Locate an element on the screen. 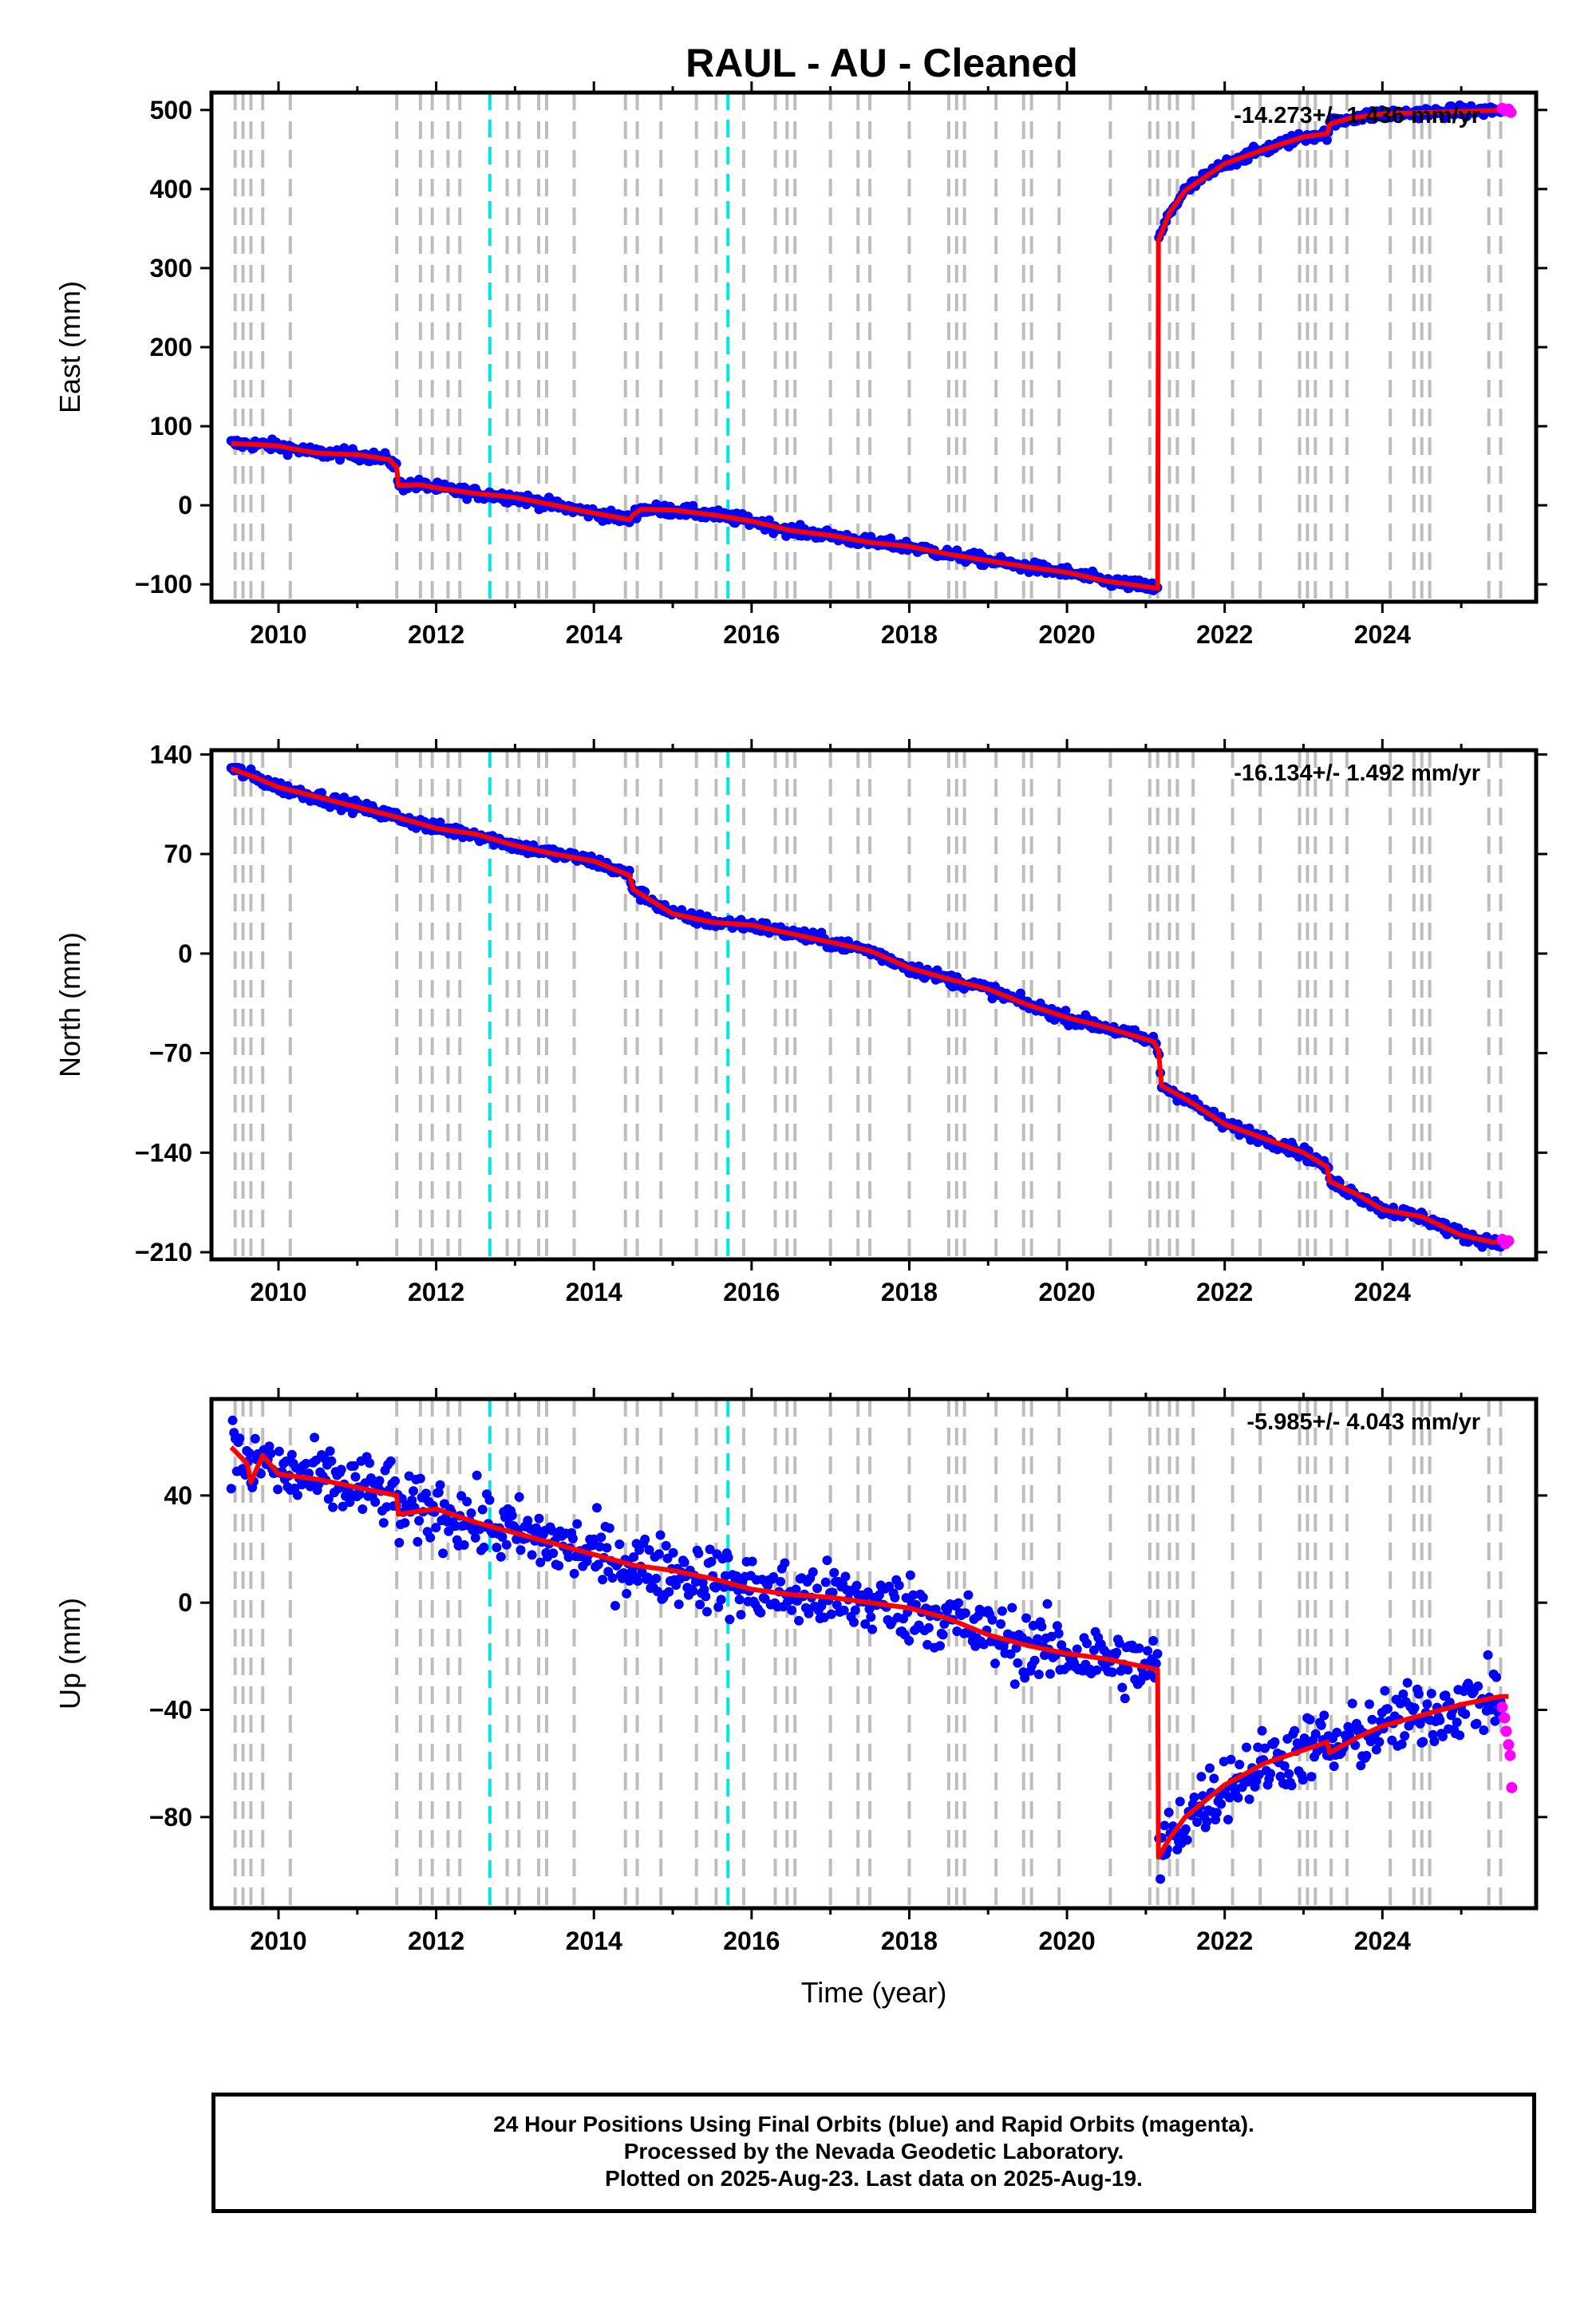 The image size is (1596, 2316). x-tick-label: 2022 is located at coordinates (1224, 634).